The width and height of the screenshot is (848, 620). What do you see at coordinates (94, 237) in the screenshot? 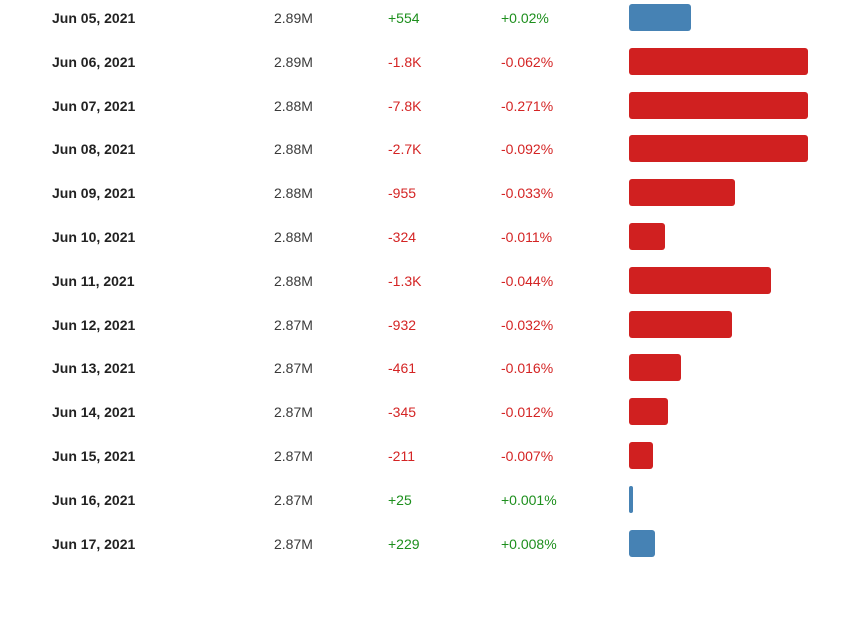
I see `date-cell: Jun 10, 2021` at bounding box center [94, 237].